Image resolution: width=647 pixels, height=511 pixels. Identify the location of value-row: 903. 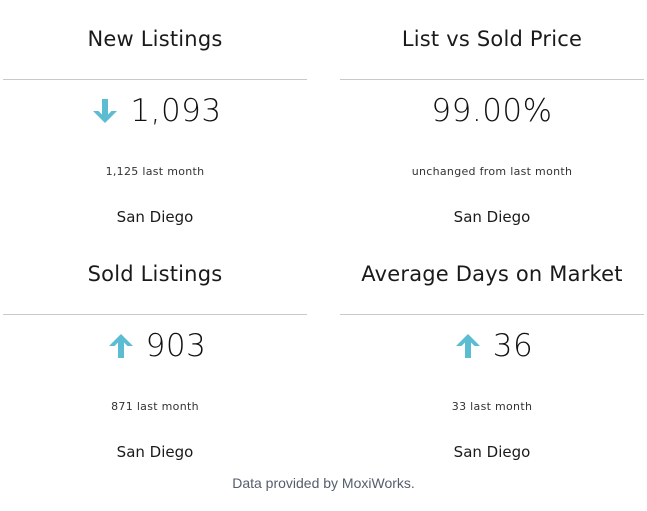
(155, 346).